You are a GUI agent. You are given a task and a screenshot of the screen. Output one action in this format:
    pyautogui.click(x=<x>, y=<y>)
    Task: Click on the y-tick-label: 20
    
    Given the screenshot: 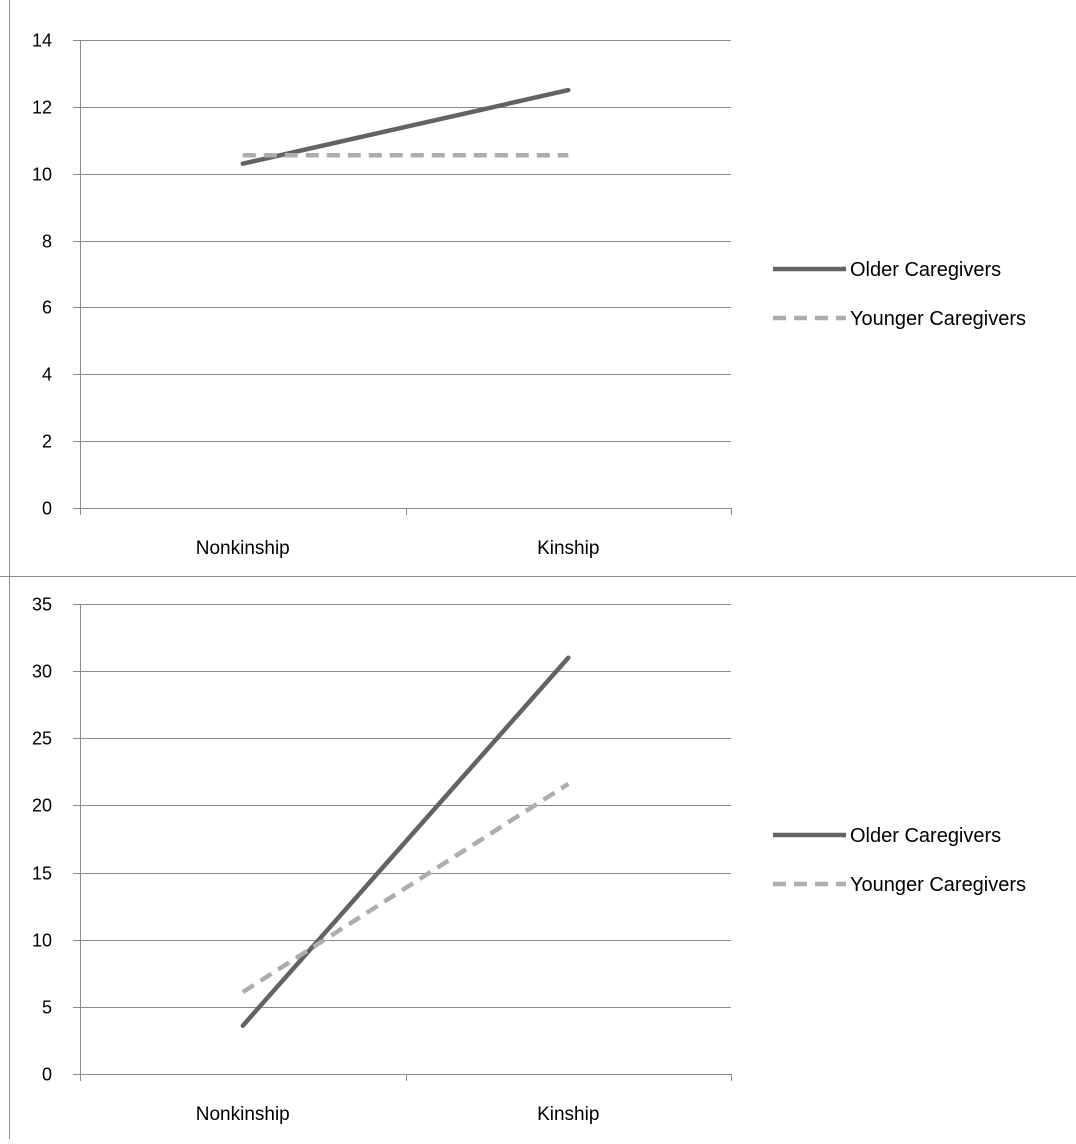 What is the action you would take?
    pyautogui.click(x=42, y=806)
    